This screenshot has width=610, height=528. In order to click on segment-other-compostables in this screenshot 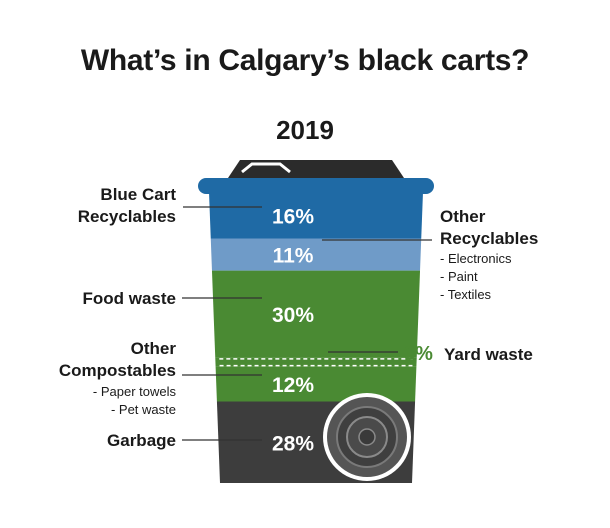, I will do `click(316, 384)`.